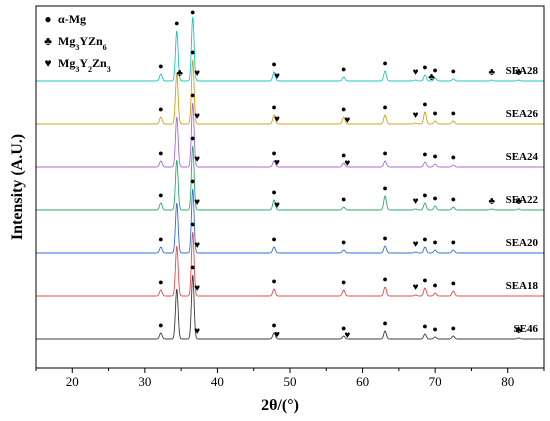  What do you see at coordinates (144, 381) in the screenshot?
I see `x-tick-label-30: 30` at bounding box center [144, 381].